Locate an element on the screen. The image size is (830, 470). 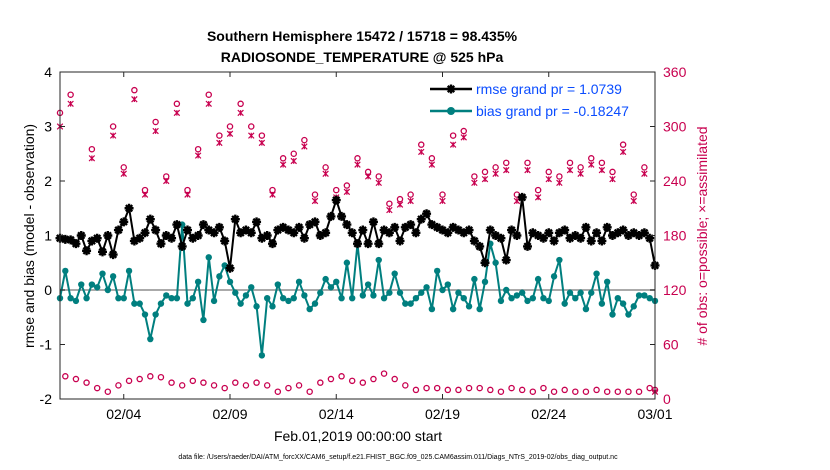
y-tick-label: 3 is located at coordinates (48, 127).